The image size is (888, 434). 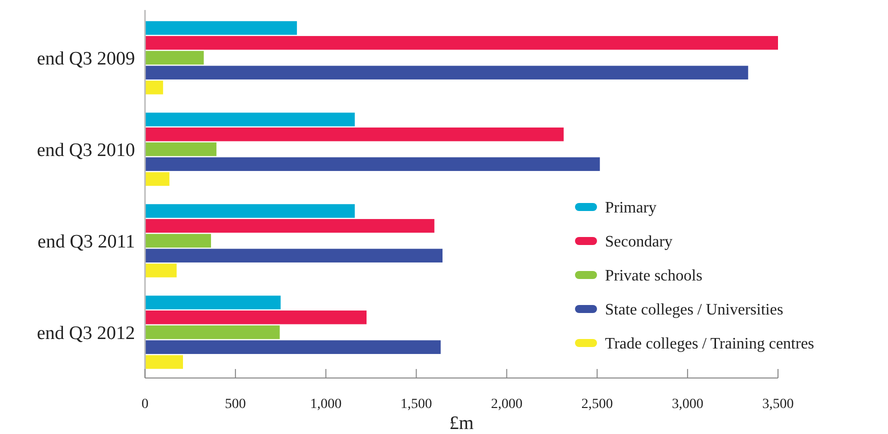 What do you see at coordinates (85, 150) in the screenshot?
I see `y-tick-label: end Q3 2010` at bounding box center [85, 150].